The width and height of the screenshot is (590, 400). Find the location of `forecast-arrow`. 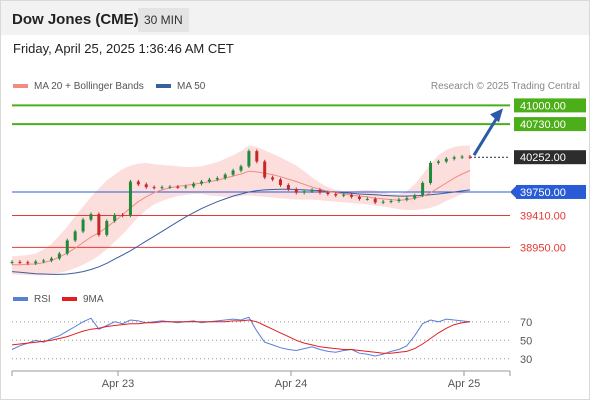

forecast-arrow is located at coordinates (486, 134).